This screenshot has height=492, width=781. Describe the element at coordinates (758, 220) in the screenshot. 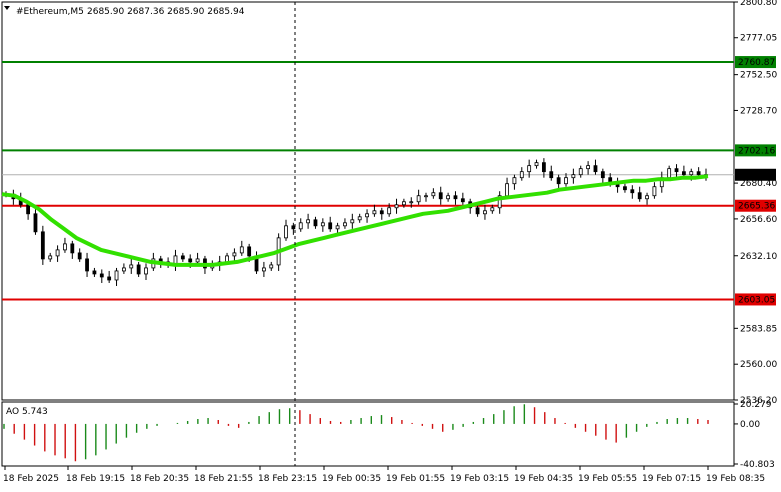

I see `price-tick-label: 2656.60` at that location.